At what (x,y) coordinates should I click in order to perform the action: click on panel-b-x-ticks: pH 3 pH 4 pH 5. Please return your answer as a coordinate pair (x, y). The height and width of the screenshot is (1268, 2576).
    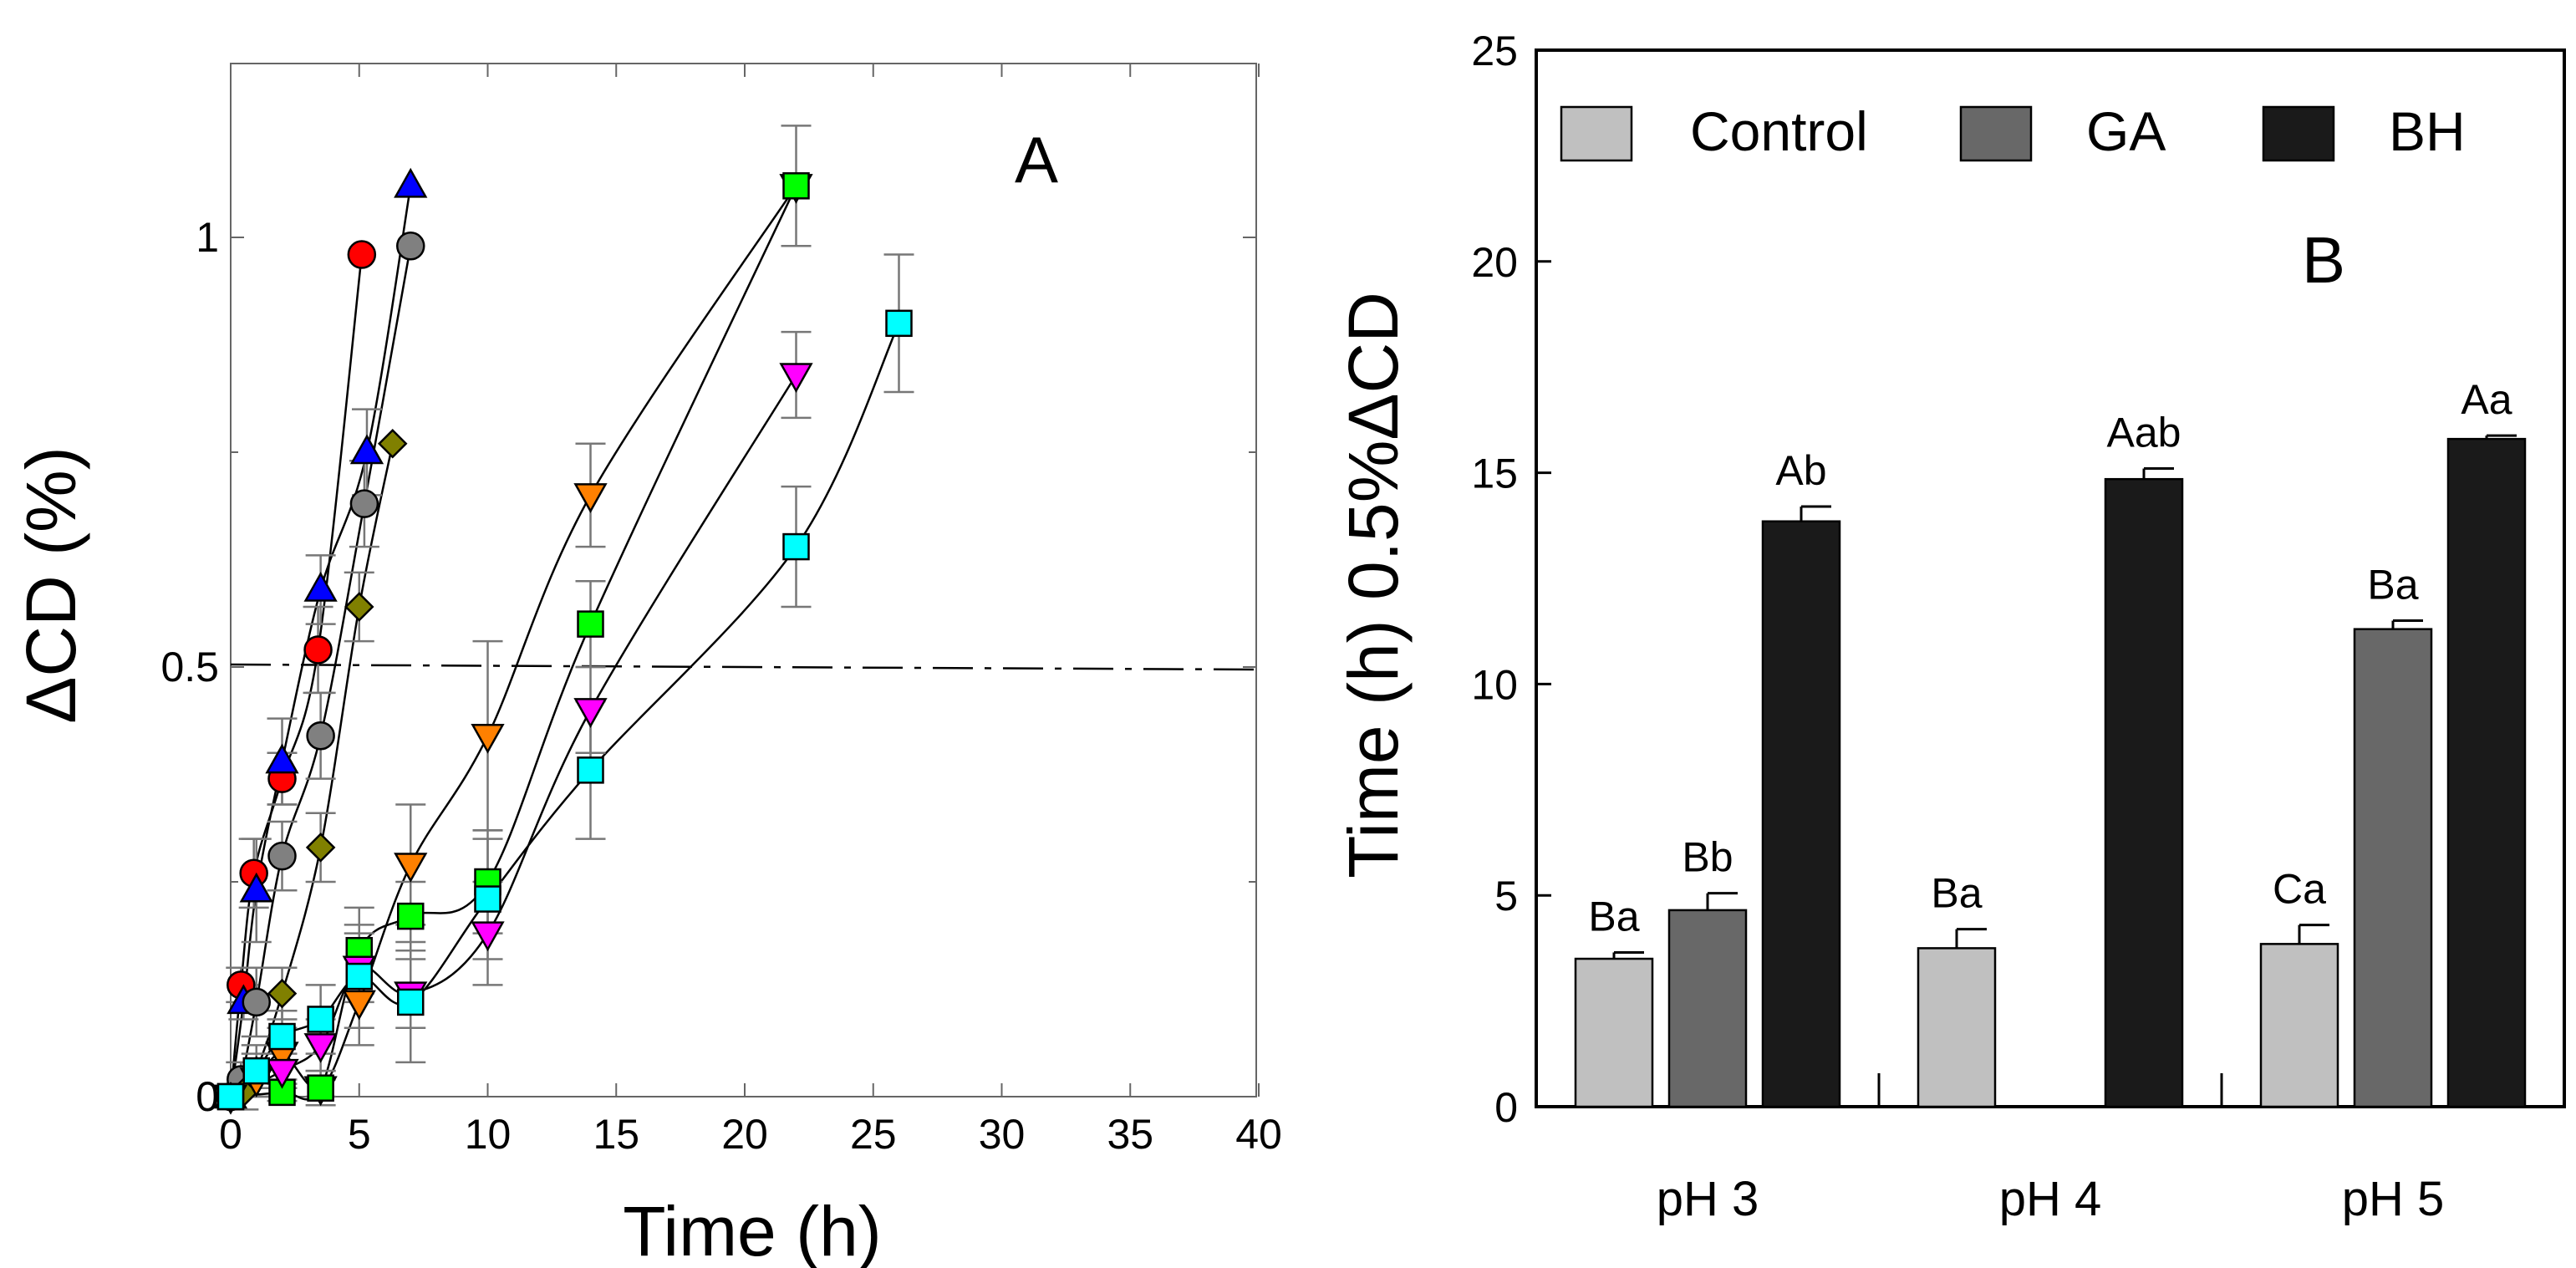
    Looking at the image, I should click on (2051, 1149).